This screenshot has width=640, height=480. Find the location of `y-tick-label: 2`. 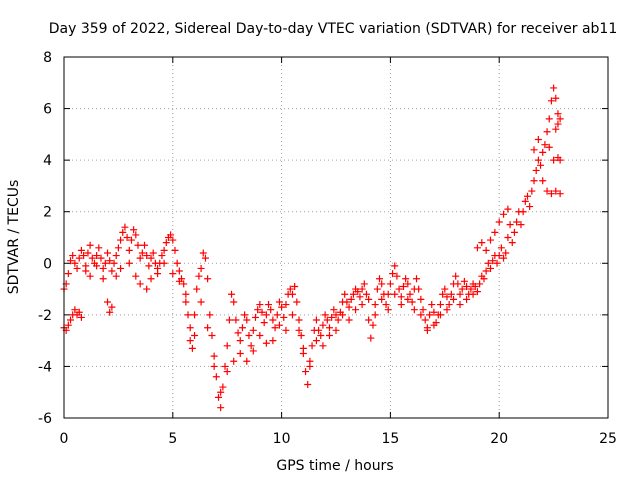

y-tick-label: 2 is located at coordinates (47, 213).